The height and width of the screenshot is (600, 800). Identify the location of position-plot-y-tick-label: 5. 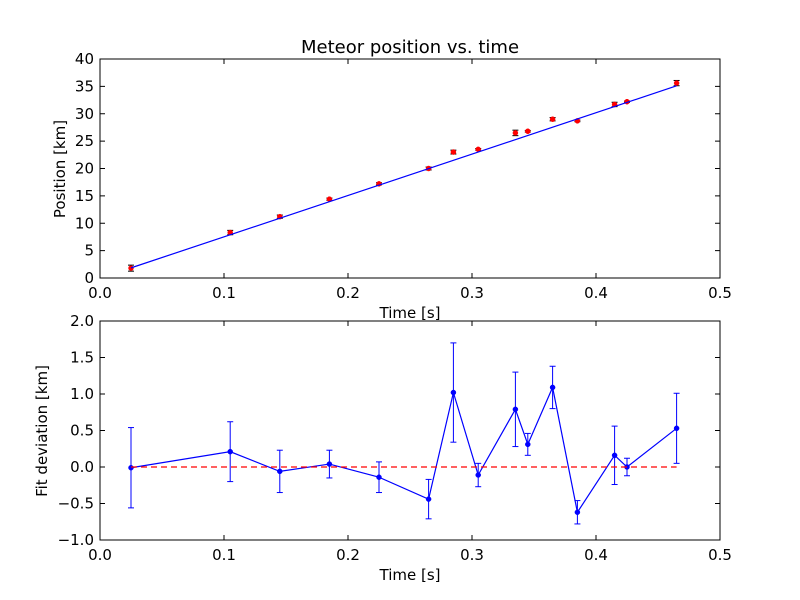
(89, 251).